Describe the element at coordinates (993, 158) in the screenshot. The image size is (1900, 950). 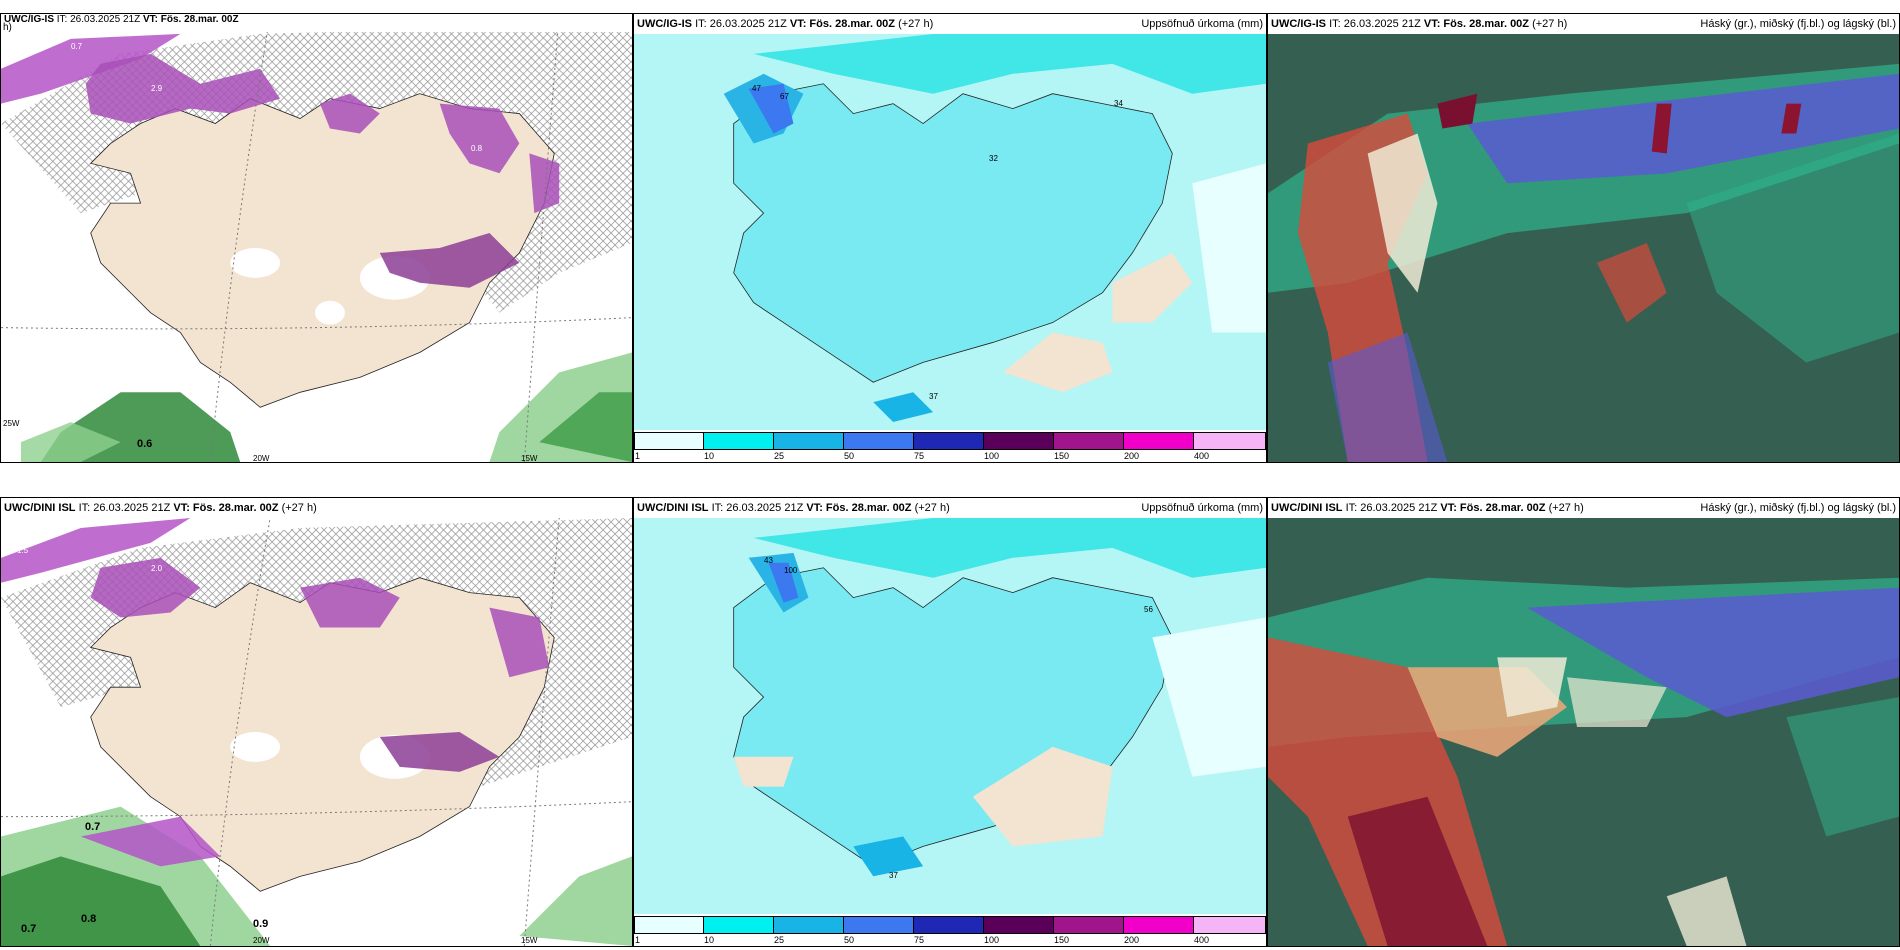
I see `precip-value-label: 32` at that location.